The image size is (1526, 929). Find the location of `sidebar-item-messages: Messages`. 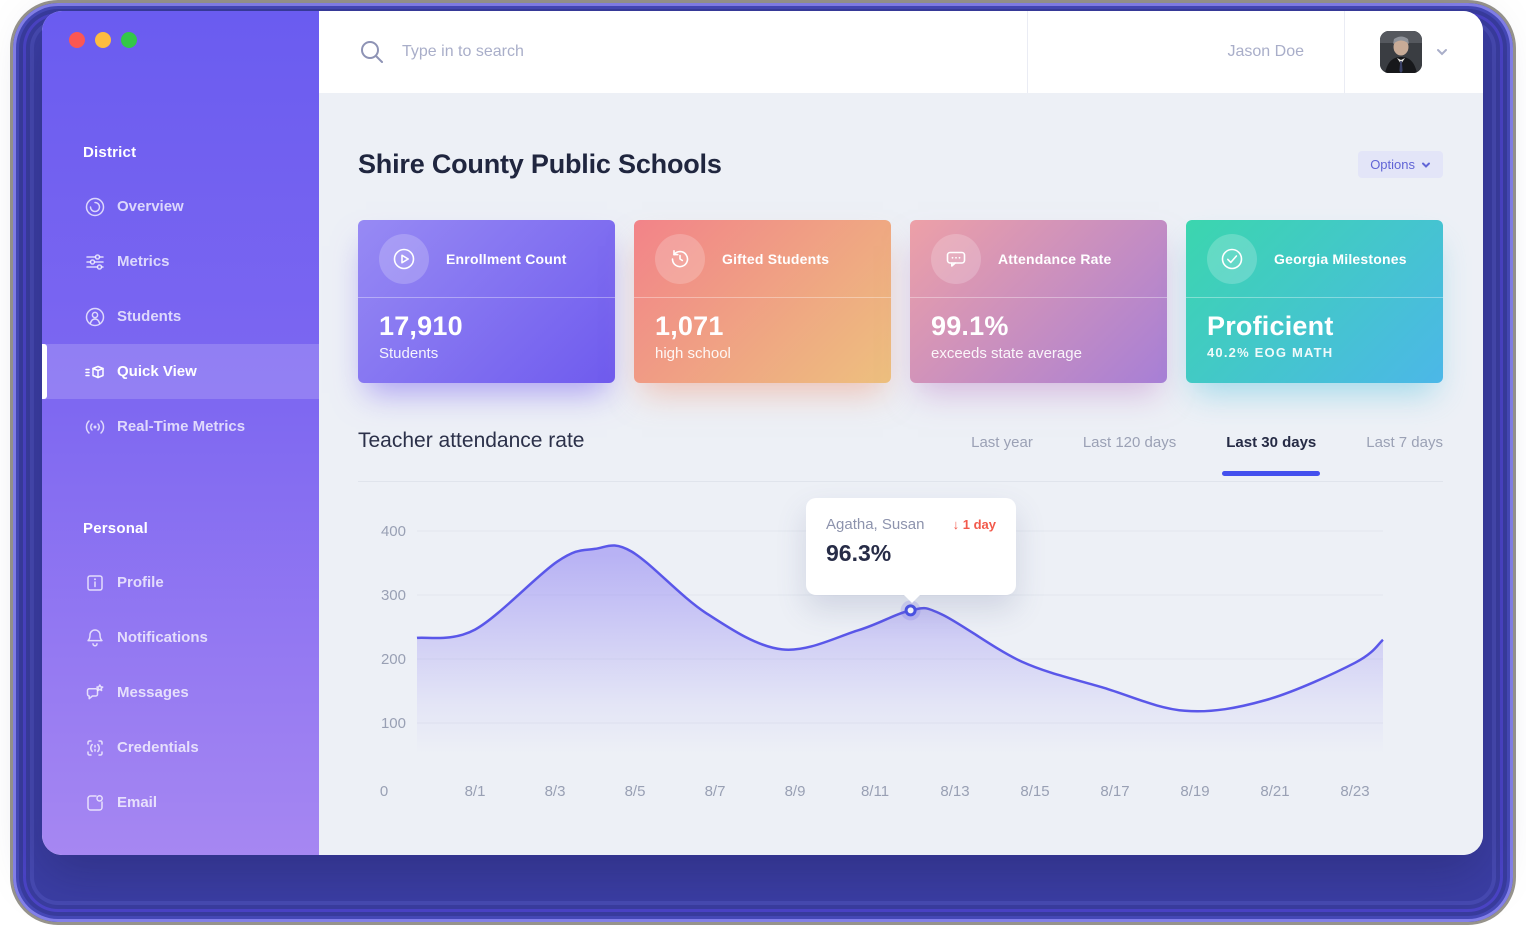

sidebar-item-messages: Messages is located at coordinates (180, 692).